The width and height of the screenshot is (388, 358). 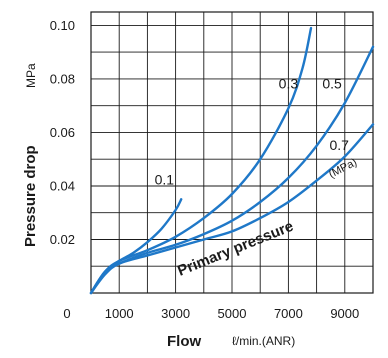 What do you see at coordinates (119, 313) in the screenshot?
I see `x-tick-label: 1000` at bounding box center [119, 313].